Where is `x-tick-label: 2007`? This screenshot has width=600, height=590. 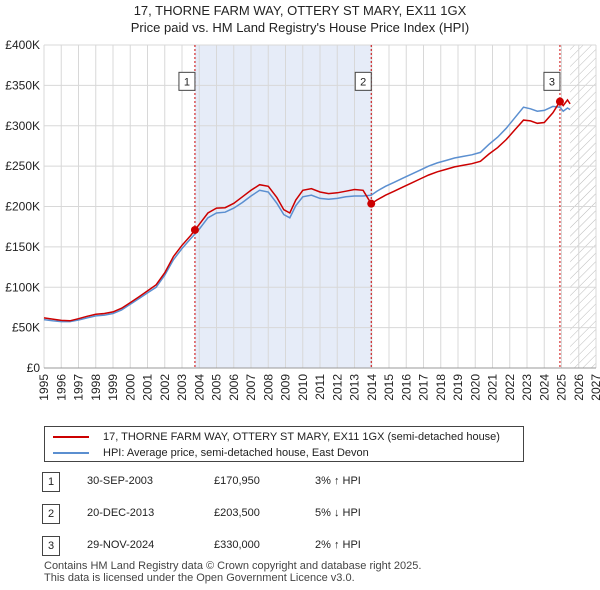
x-tick-label: 2007 is located at coordinates (251, 387).